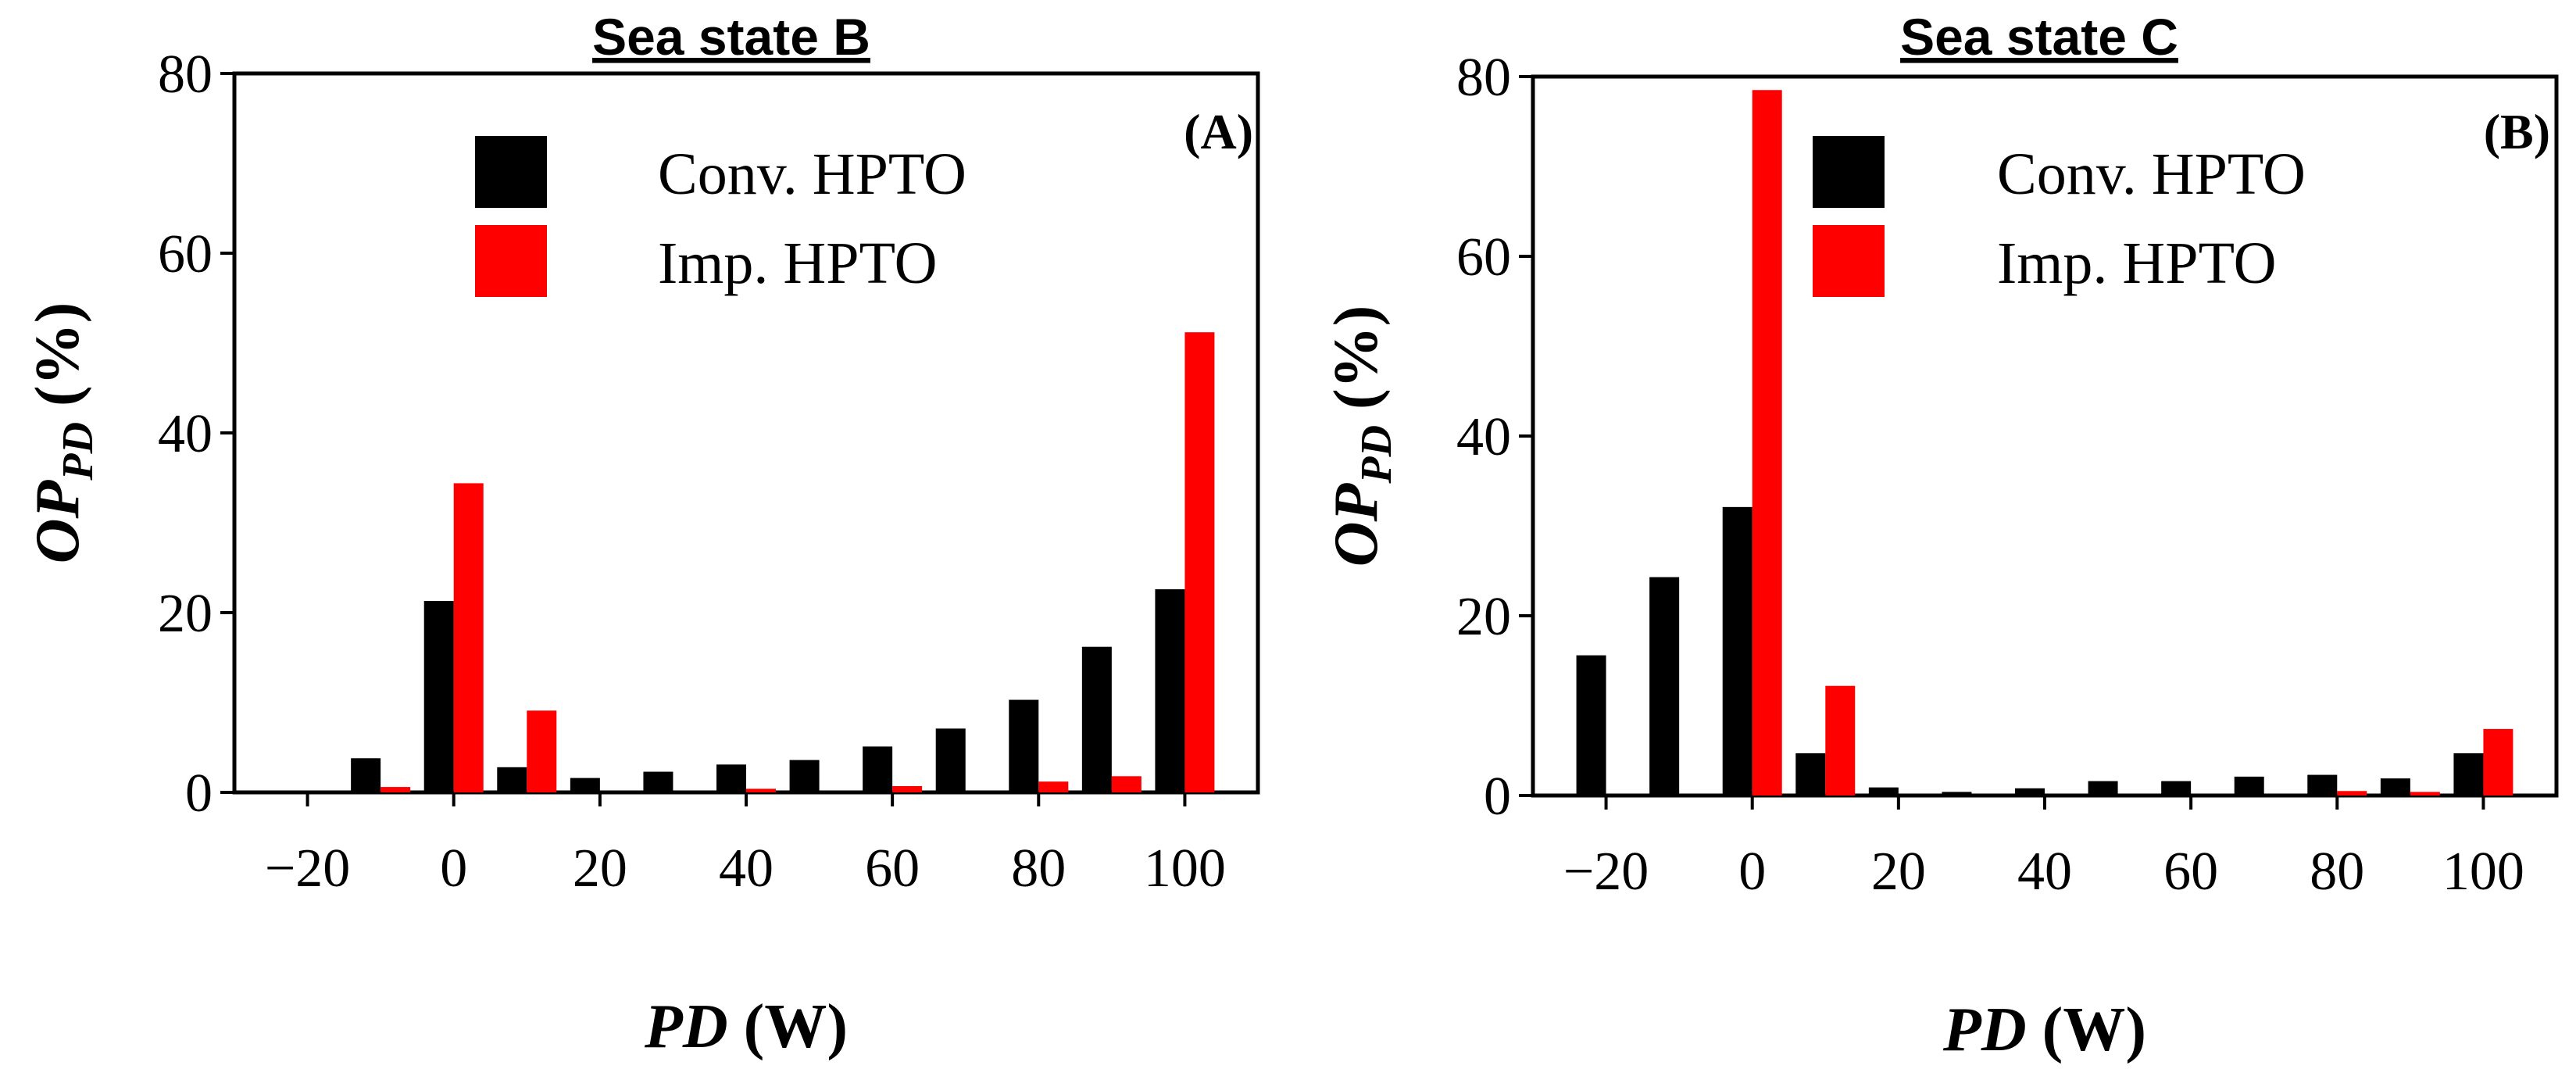 This screenshot has width=2576, height=1069. Describe the element at coordinates (796, 1026) in the screenshot. I see `x-axis-label-unit-a: (W)` at that location.